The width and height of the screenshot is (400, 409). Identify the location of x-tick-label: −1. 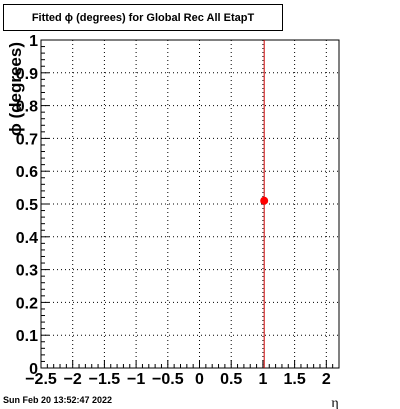
(136, 379).